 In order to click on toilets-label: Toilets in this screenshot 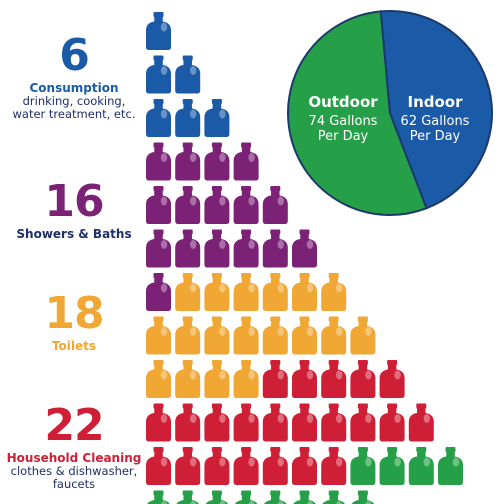, I will do `click(74, 346)`.